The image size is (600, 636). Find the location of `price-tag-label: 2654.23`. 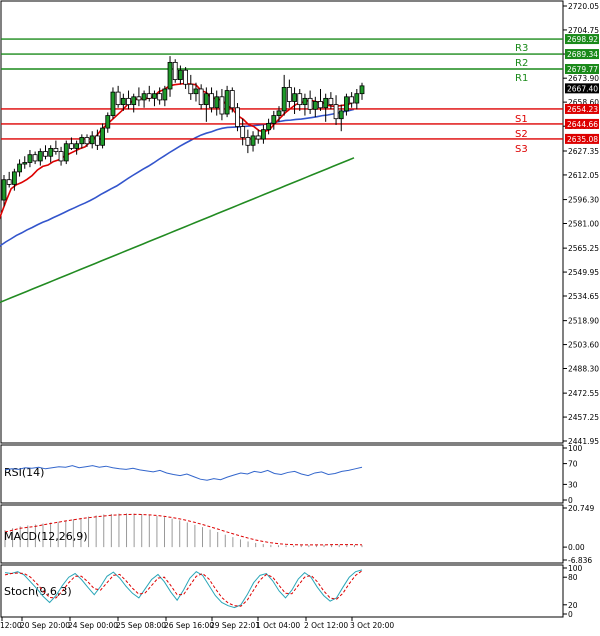

price-tag-label: 2654.23 is located at coordinates (582, 109).